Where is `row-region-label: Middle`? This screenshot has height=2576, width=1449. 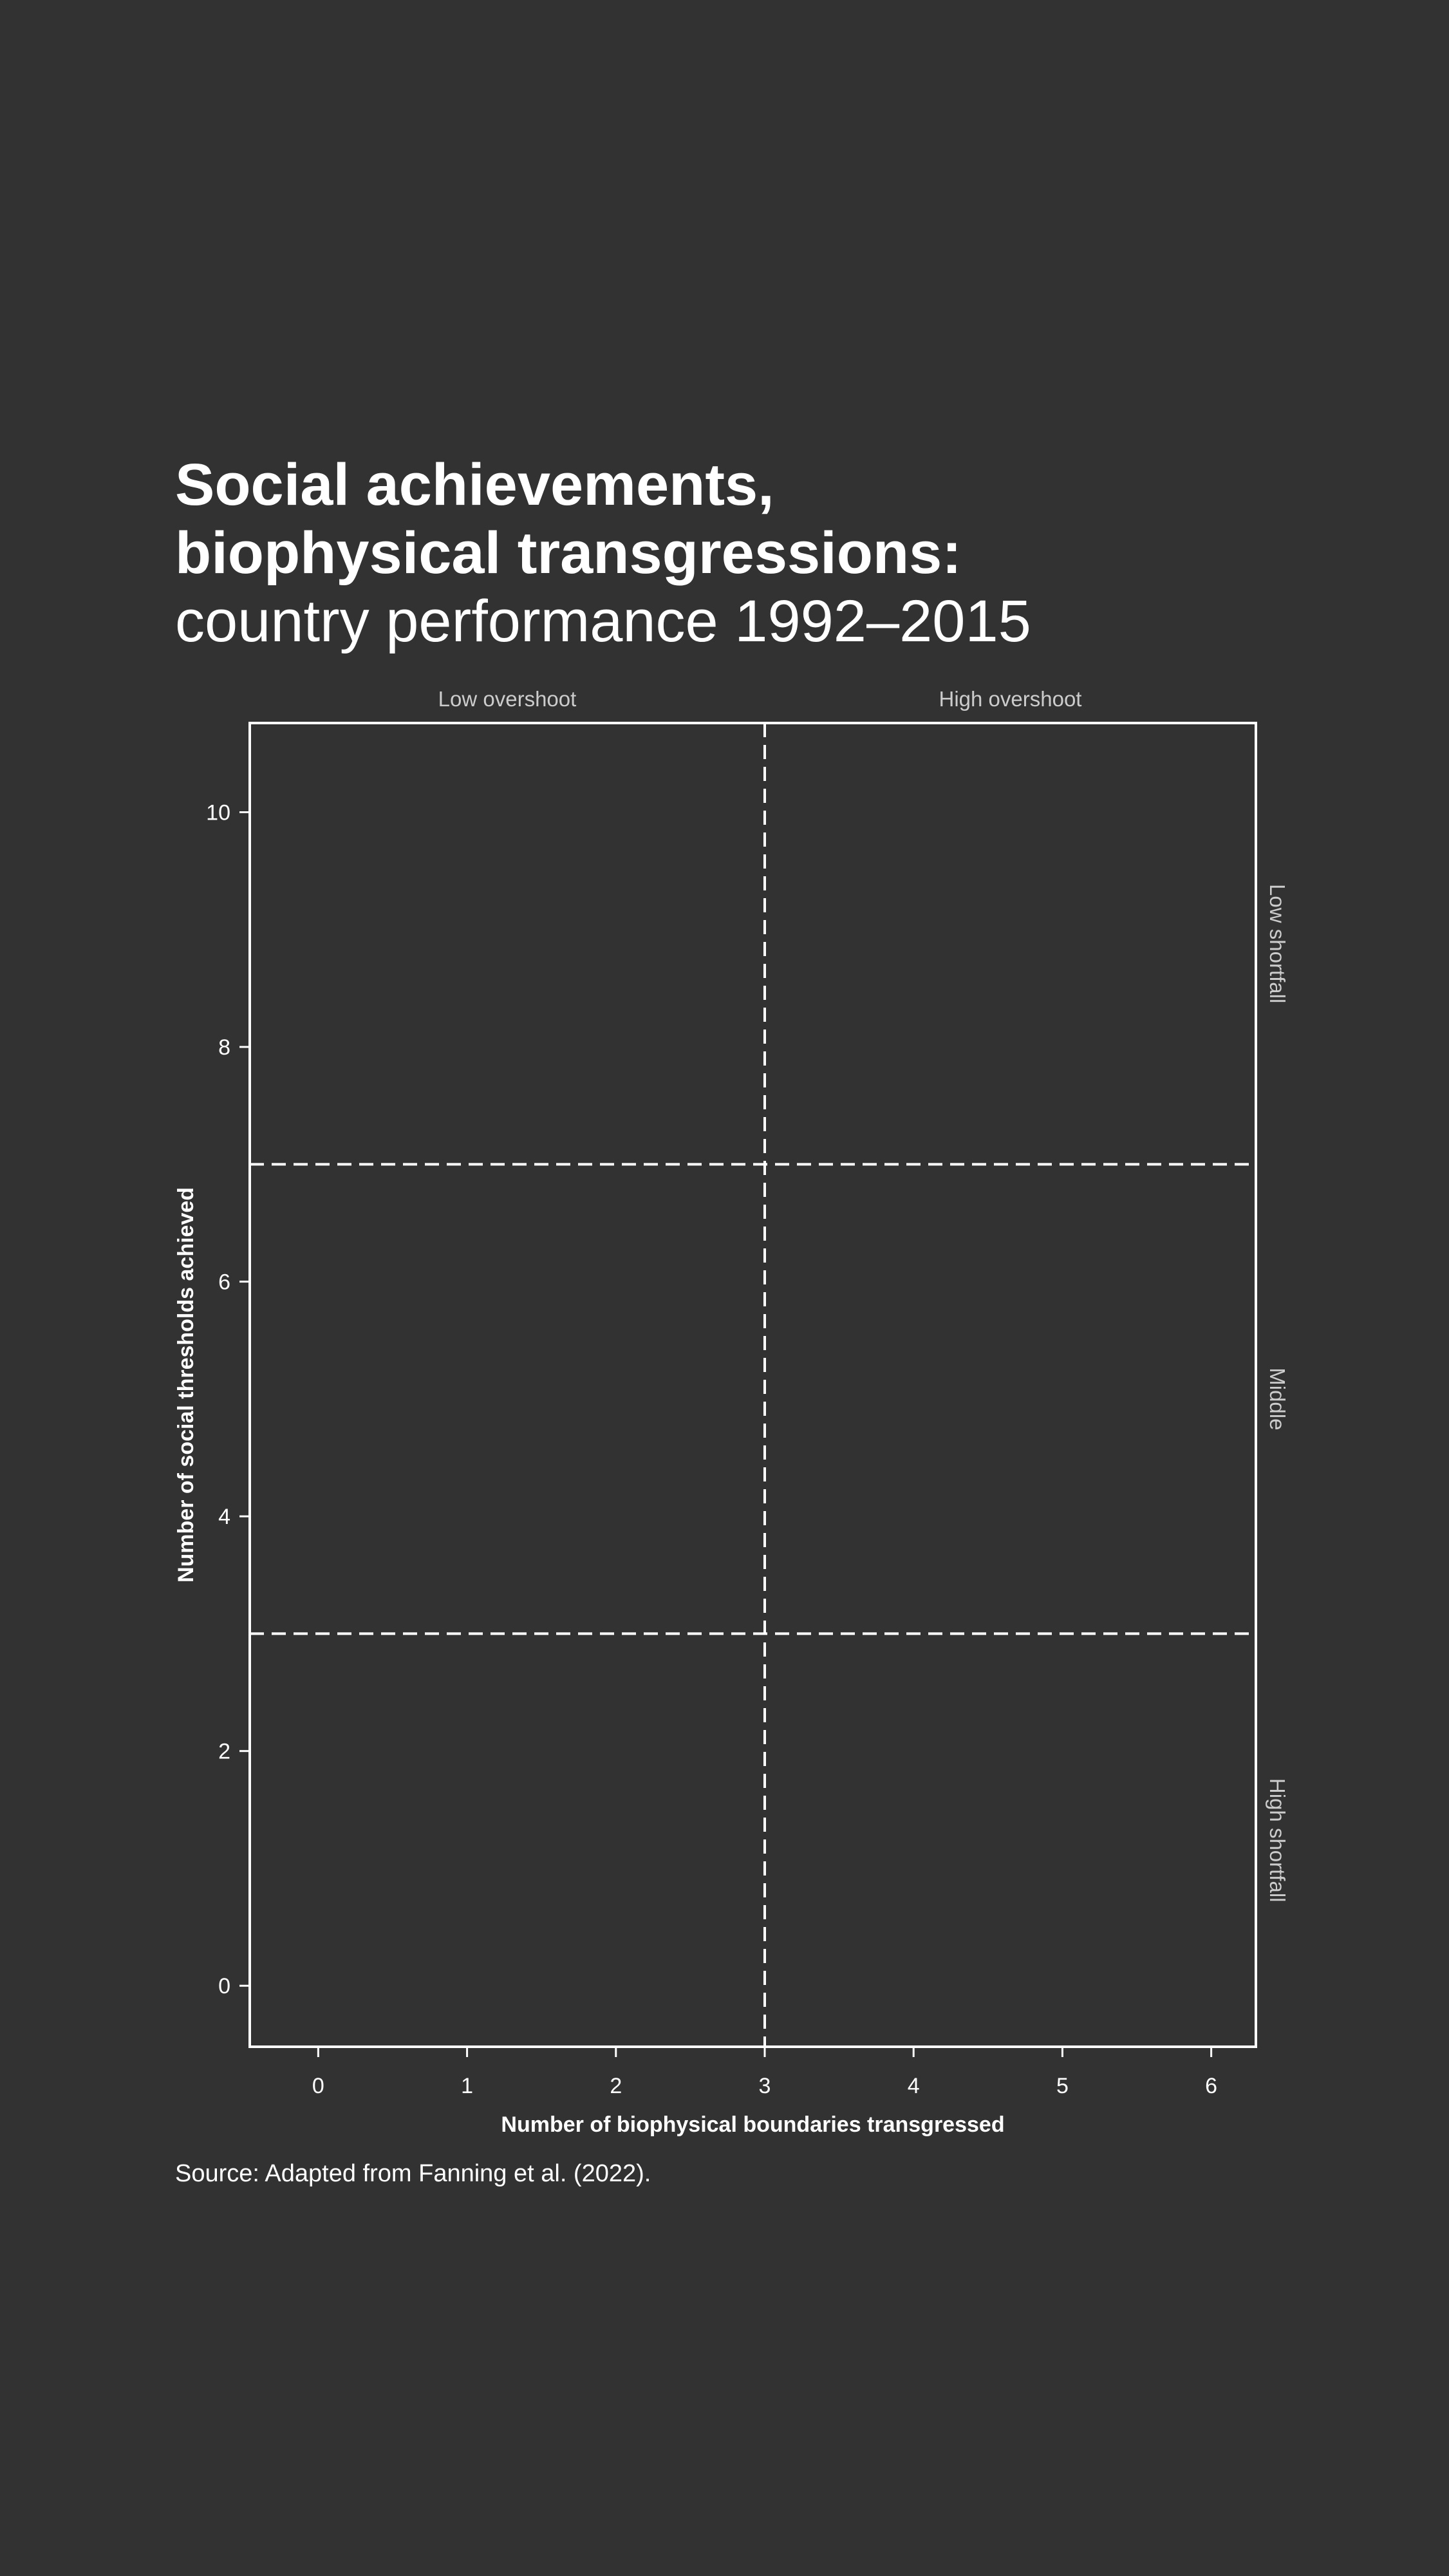
row-region-label: Middle is located at coordinates (1277, 1399).